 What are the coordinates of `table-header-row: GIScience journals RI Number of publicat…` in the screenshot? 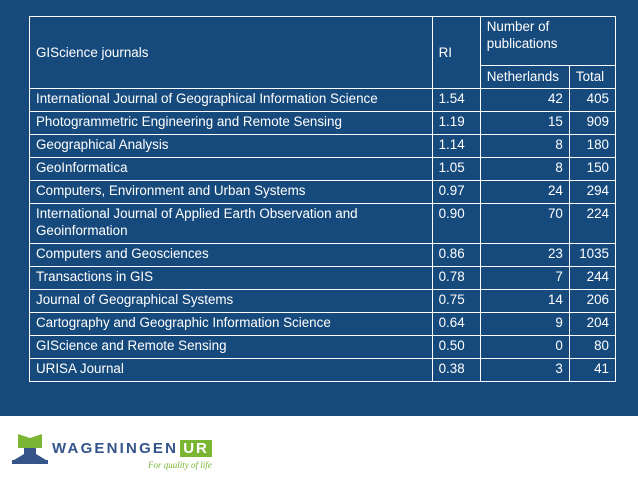 It's located at (323, 52).